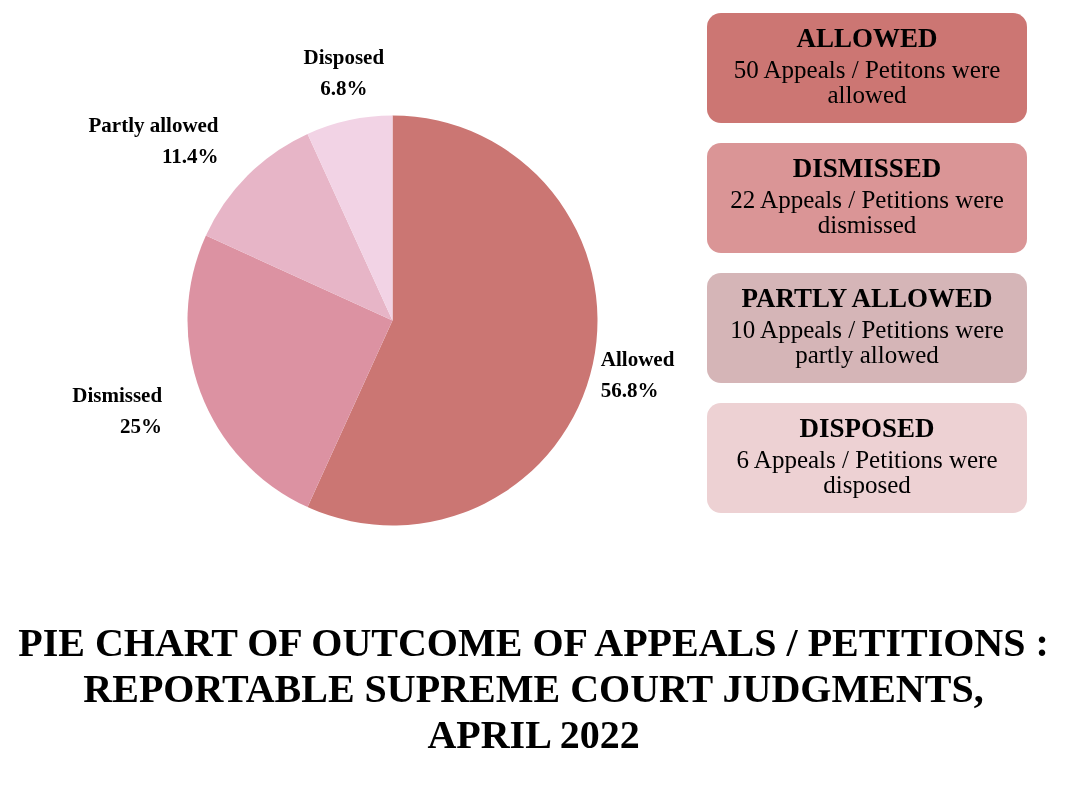  Describe the element at coordinates (867, 82) in the screenshot. I see `text: 50 Appeals / Petitons were allowed` at that location.